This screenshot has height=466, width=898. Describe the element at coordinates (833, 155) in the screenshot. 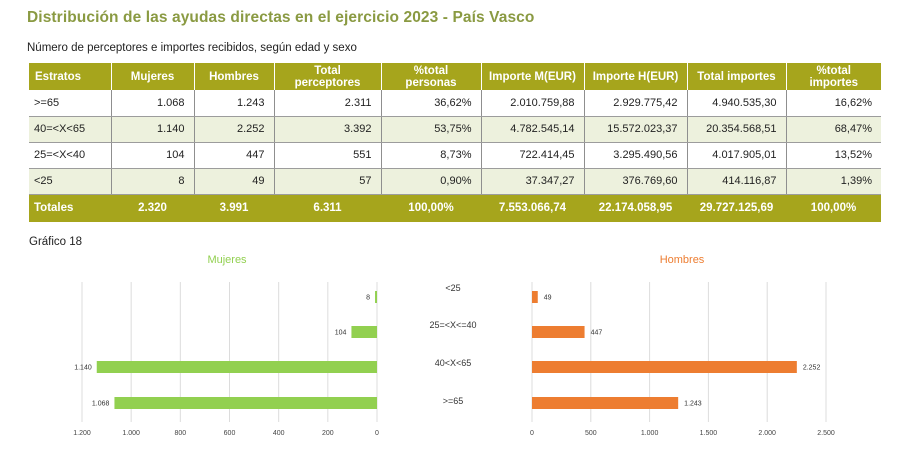

I see `table-cell: 13,52%` at that location.